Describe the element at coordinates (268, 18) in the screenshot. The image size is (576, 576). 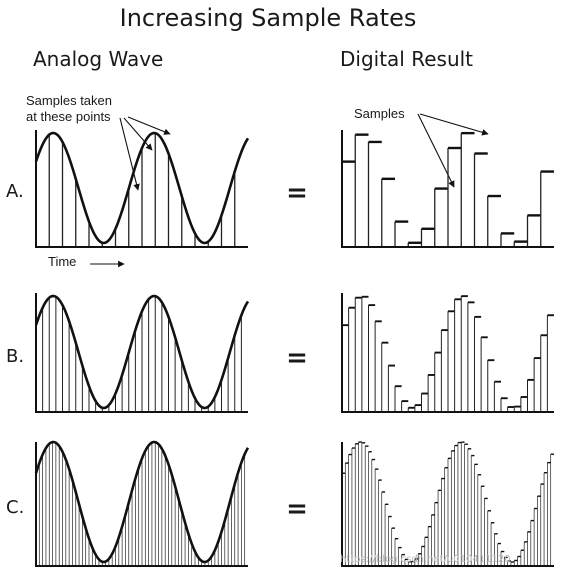
I see `page-title: Increasing Sample Rates` at that location.